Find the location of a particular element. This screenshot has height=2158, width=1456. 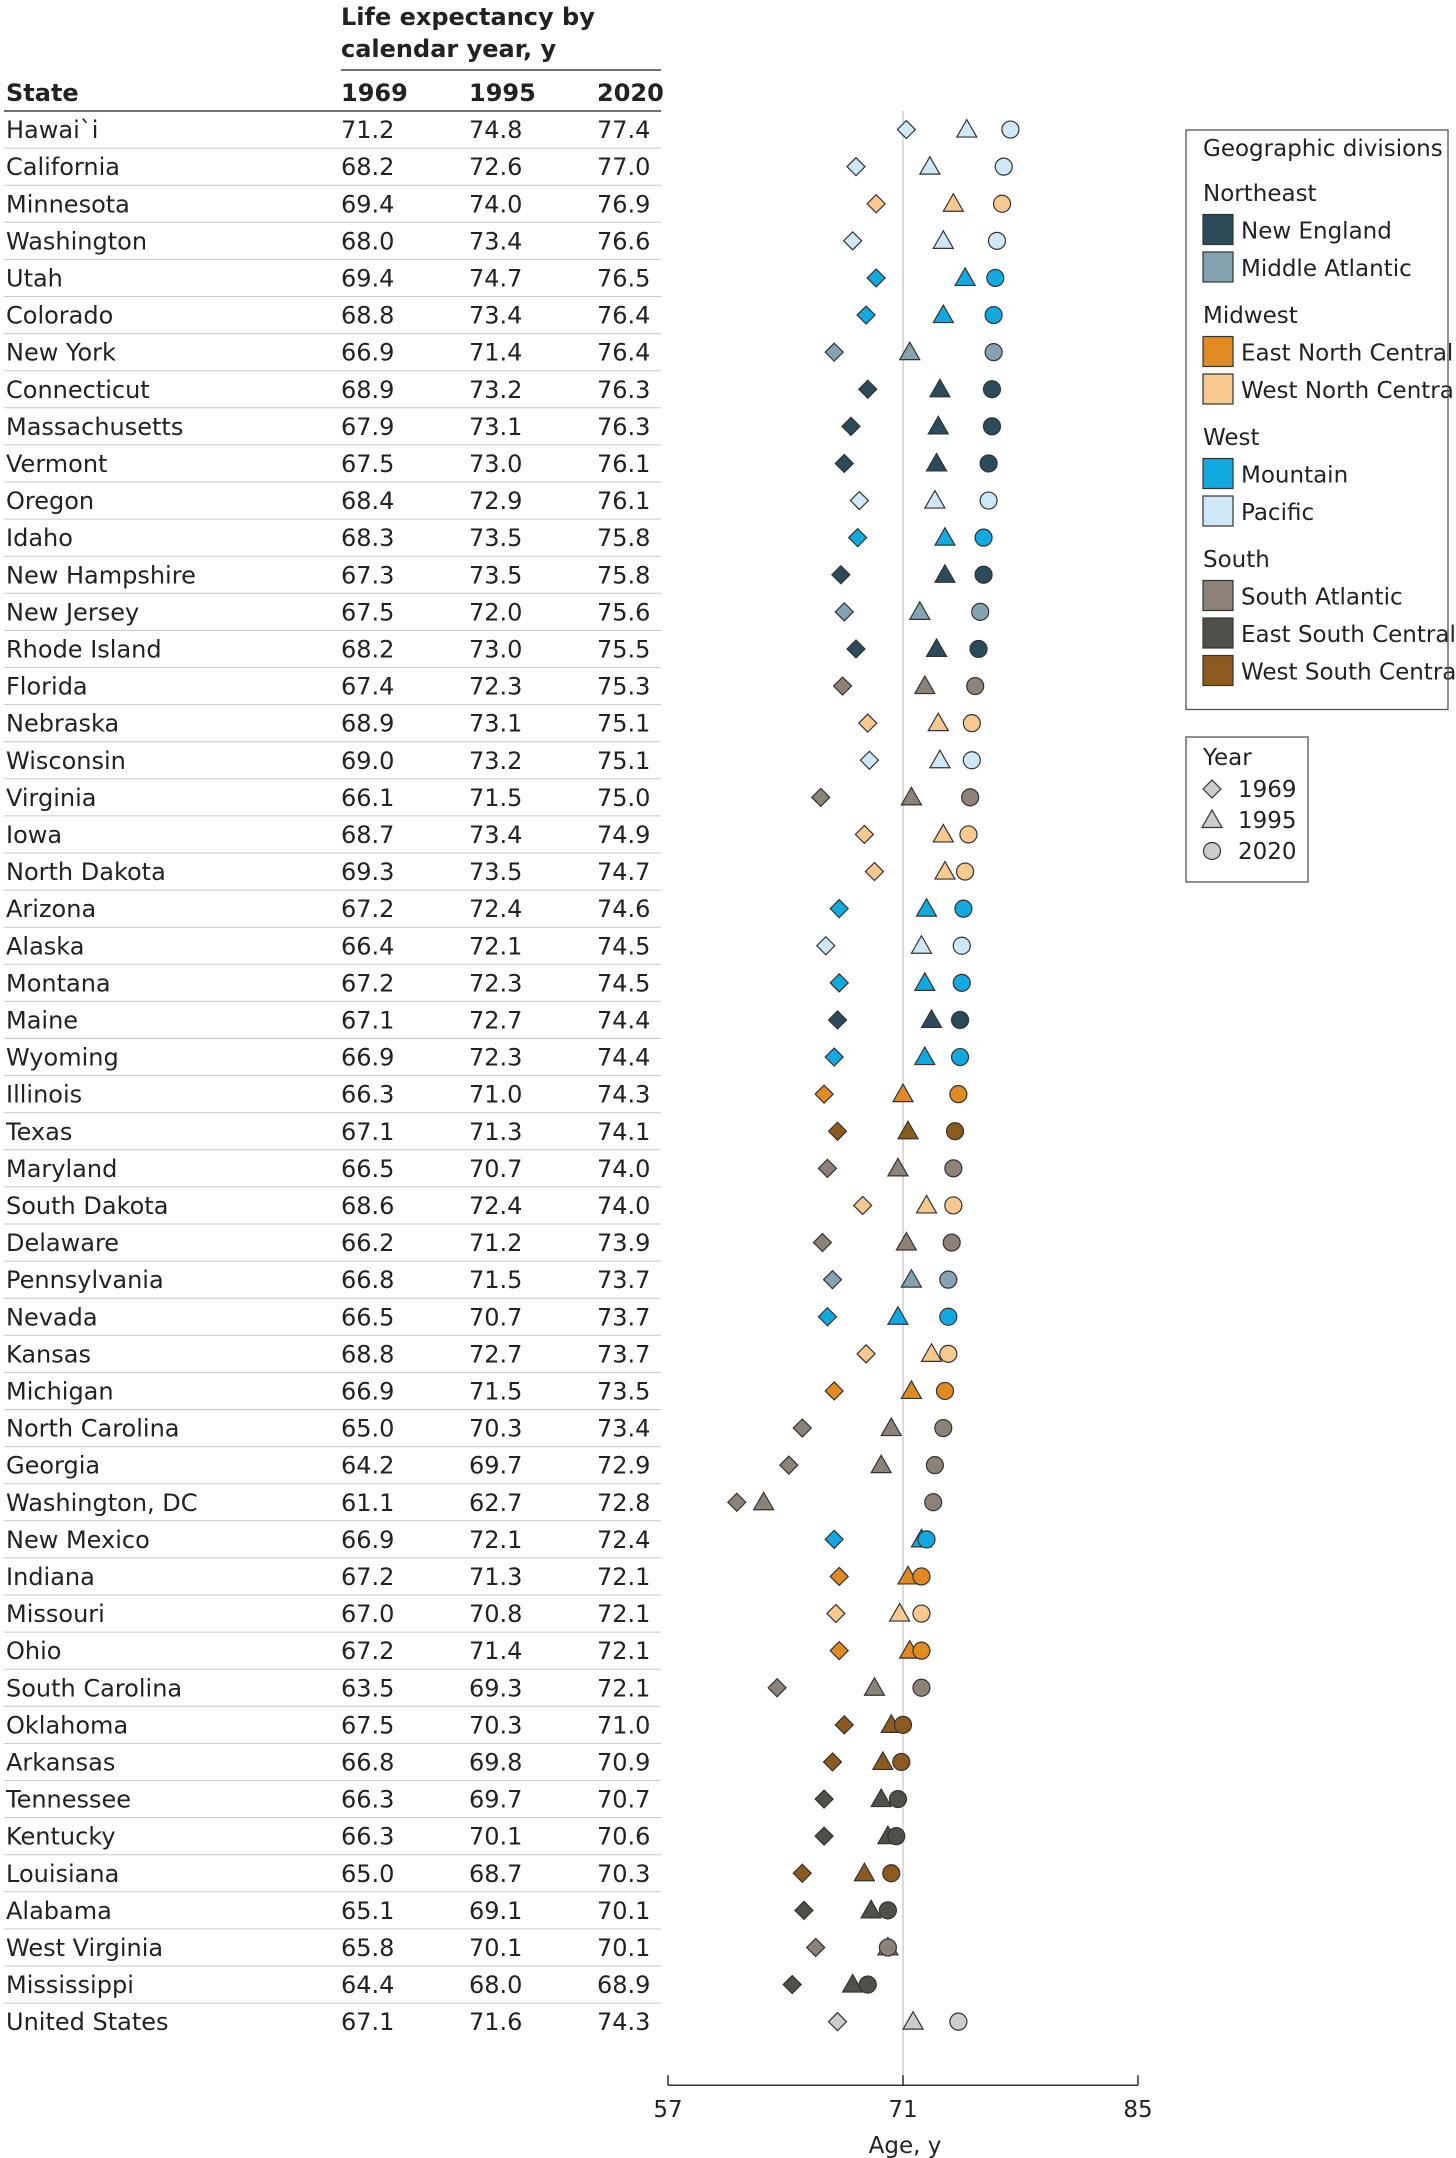

row-value-2020: 73.9 is located at coordinates (623, 1243).